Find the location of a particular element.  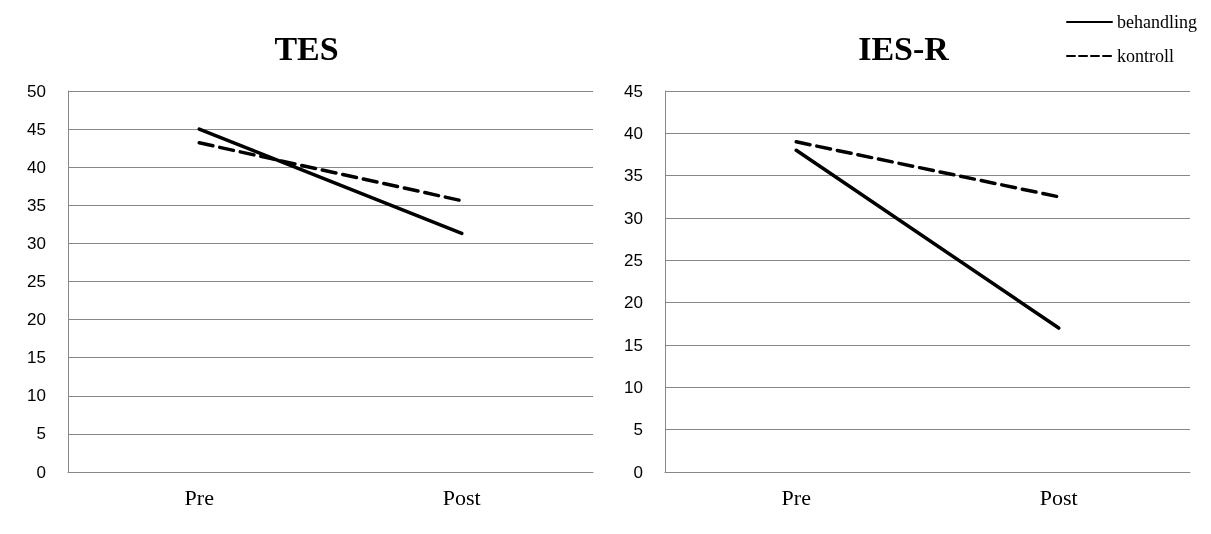

chart-title: IES-R is located at coordinates (904, 48).